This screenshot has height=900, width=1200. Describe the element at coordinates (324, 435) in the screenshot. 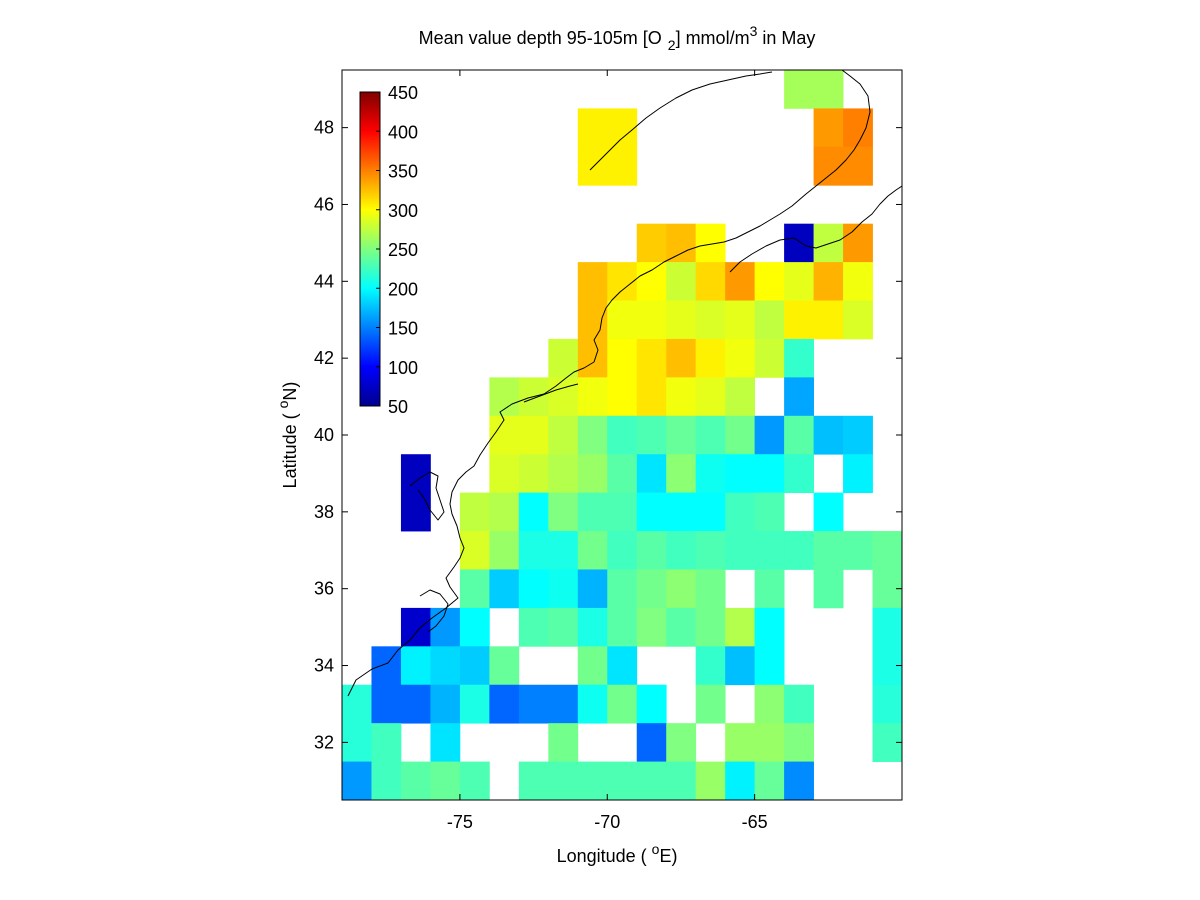

I see `y-tick-label: 40` at that location.